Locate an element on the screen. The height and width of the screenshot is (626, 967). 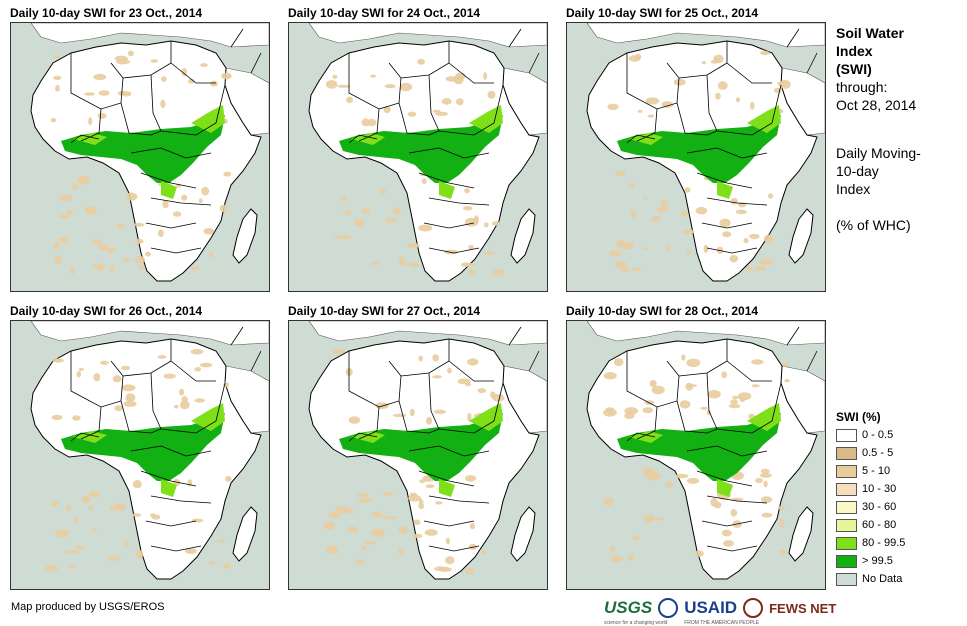
africa-swi-map is located at coordinates (140, 157).